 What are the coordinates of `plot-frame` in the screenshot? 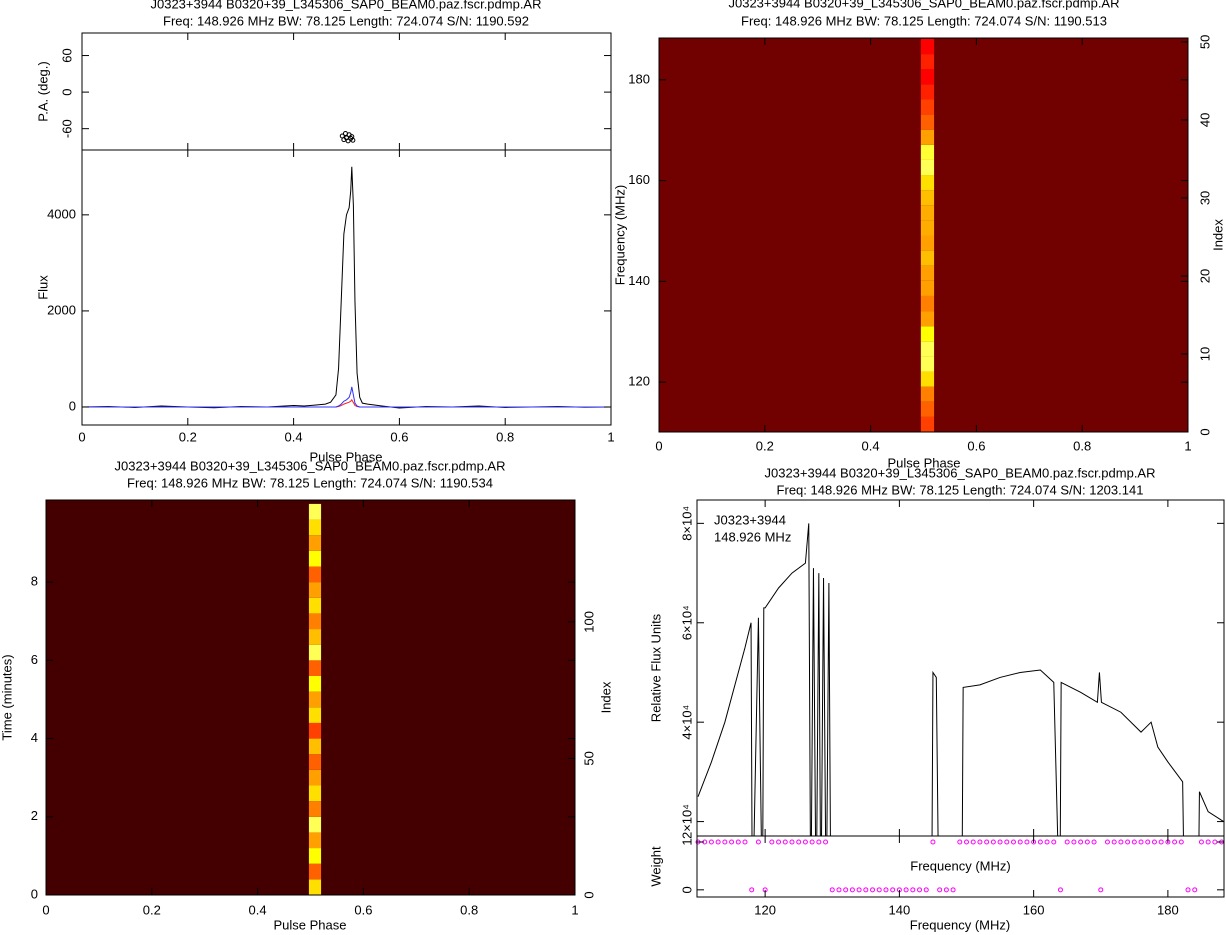 It's located at (346, 287).